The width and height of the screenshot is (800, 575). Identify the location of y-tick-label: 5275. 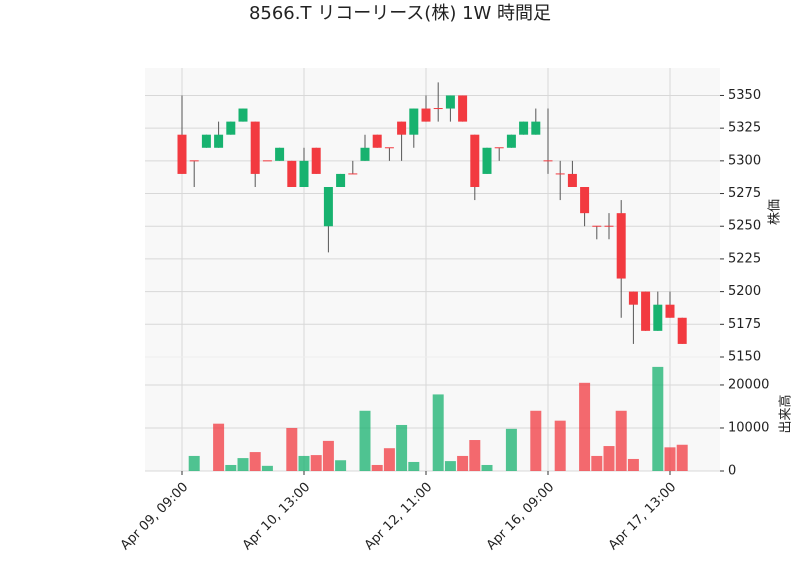
(744, 193).